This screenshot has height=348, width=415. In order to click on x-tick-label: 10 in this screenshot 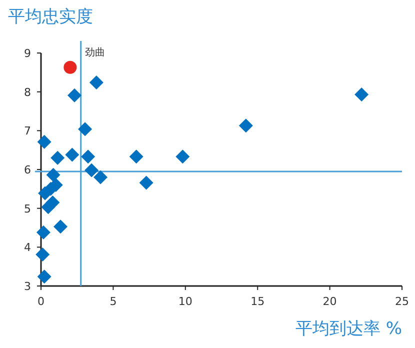, I will do `click(185, 301)`.